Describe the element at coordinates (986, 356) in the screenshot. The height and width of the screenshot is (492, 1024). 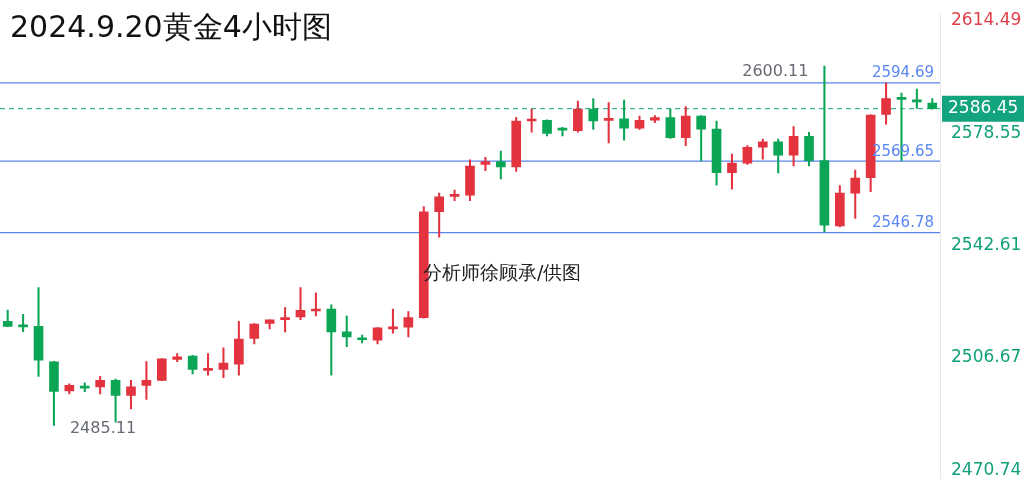
I see `y-tick-label: 2506.67` at that location.